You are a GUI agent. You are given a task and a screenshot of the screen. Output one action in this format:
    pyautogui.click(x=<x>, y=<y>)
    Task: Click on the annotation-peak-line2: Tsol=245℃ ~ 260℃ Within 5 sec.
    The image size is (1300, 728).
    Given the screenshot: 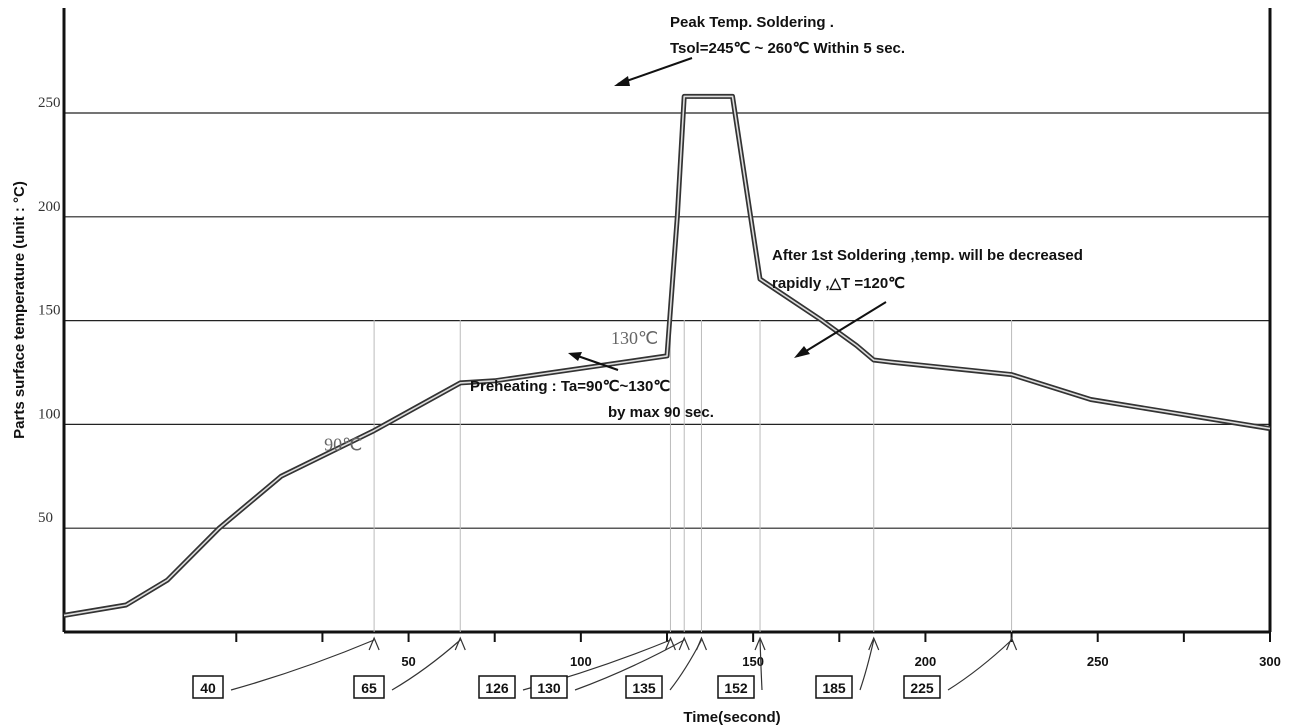 What is the action you would take?
    pyautogui.click(x=787, y=48)
    